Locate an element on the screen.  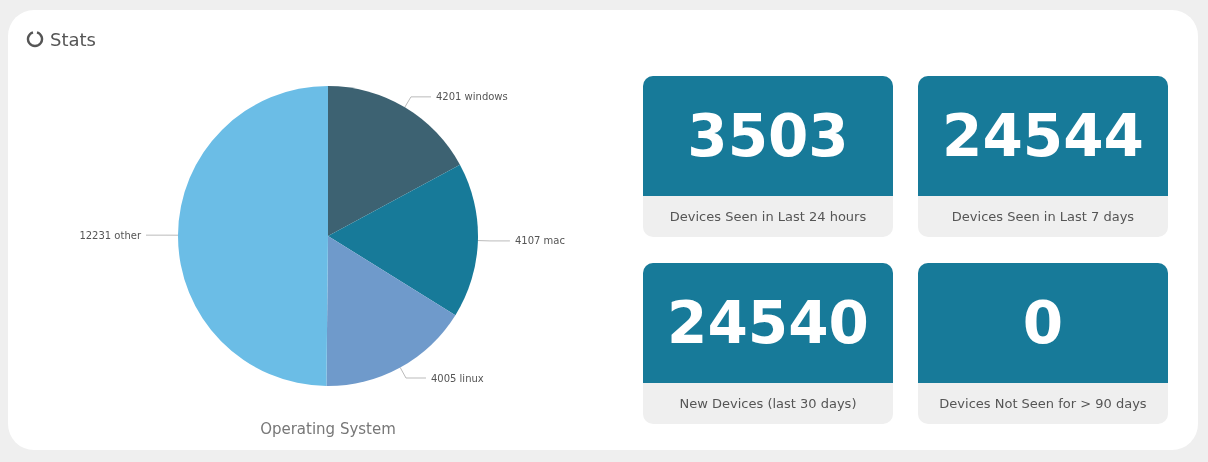
chart-title: Stats is located at coordinates (73, 39).